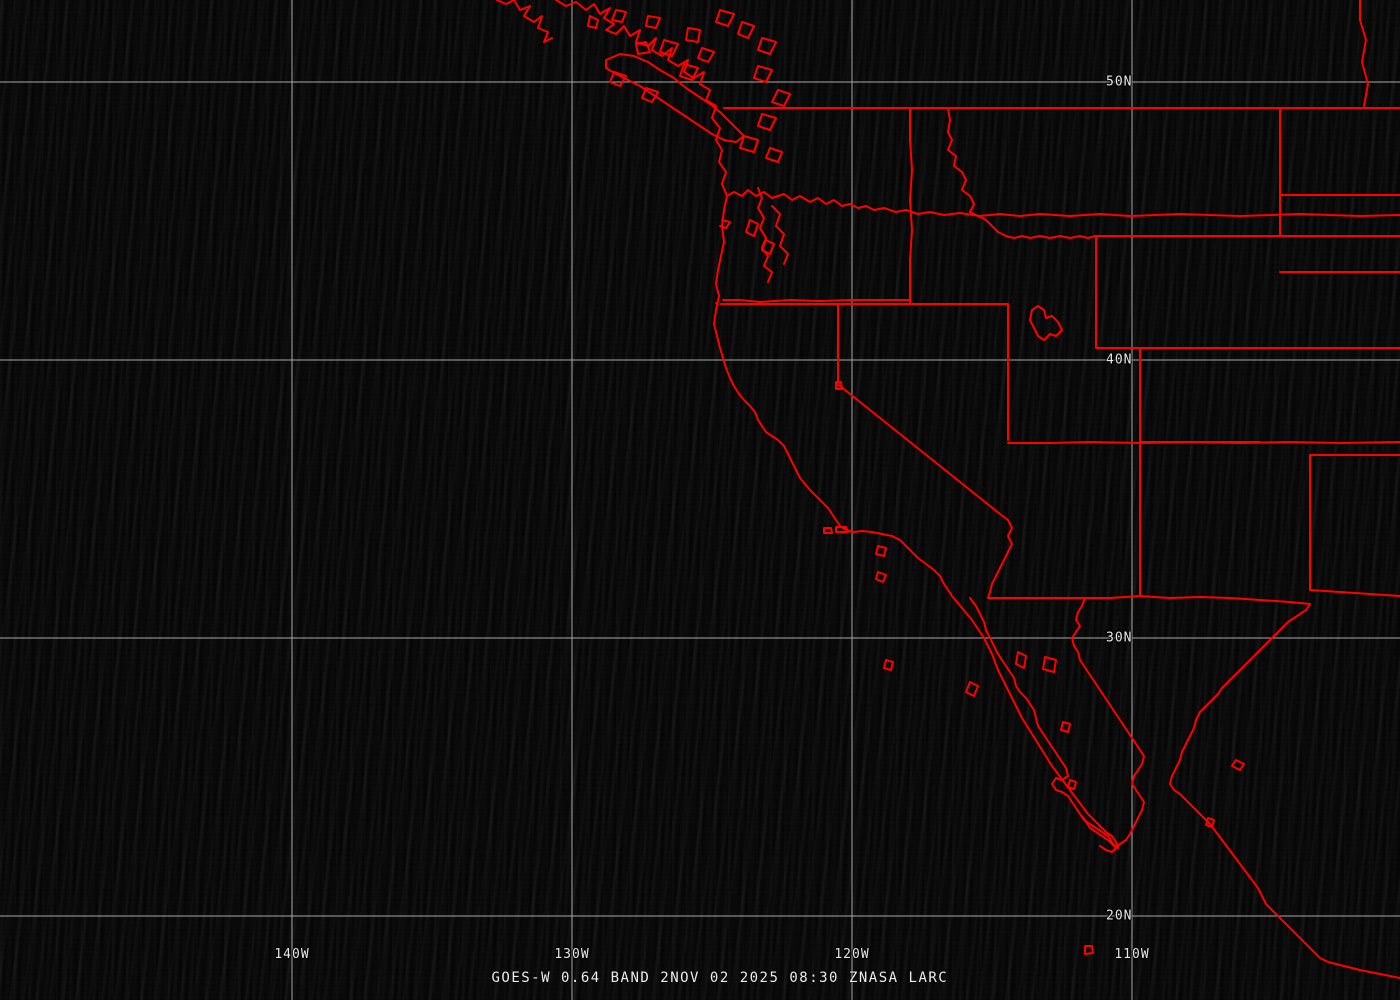 This screenshot has height=1000, width=1400. Describe the element at coordinates (1354, 593) in the screenshot. I see `border-nm-south-texas` at that location.